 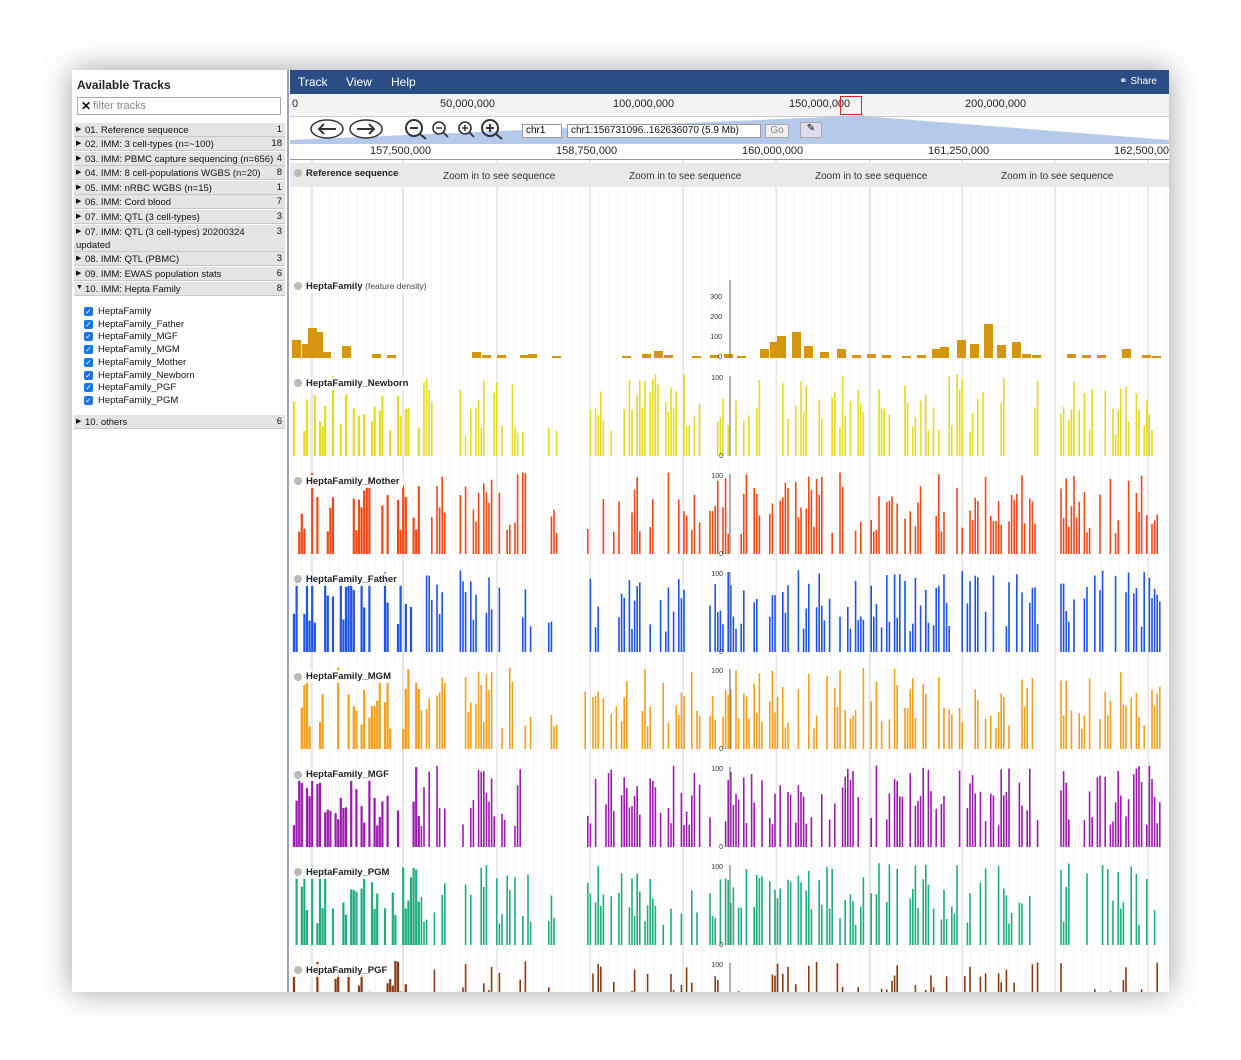 What do you see at coordinates (726, 808) in the screenshot?
I see `methylation-chart: 100 0` at bounding box center [726, 808].